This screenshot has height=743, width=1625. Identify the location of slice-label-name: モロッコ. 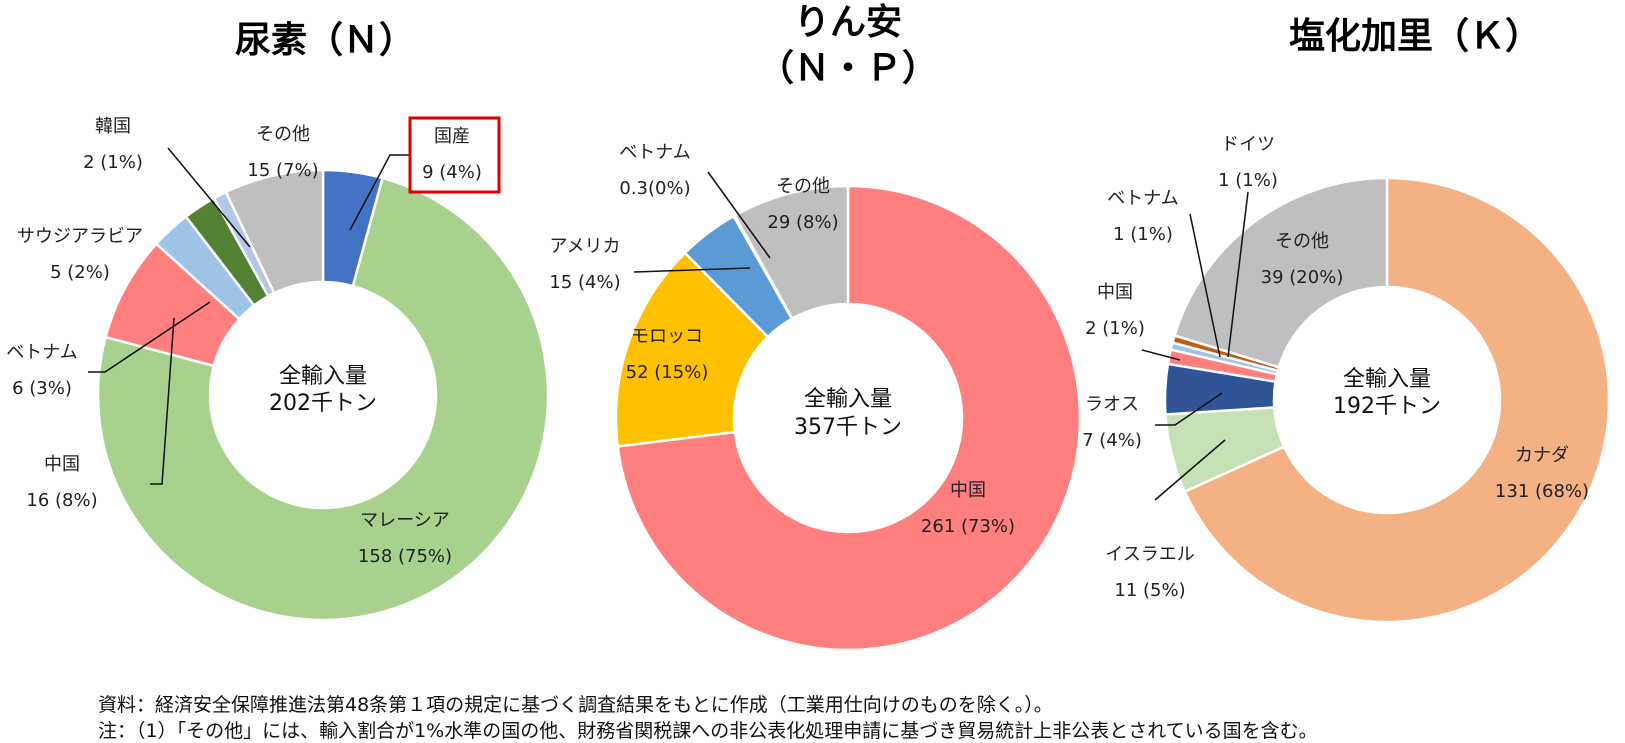
(667, 336).